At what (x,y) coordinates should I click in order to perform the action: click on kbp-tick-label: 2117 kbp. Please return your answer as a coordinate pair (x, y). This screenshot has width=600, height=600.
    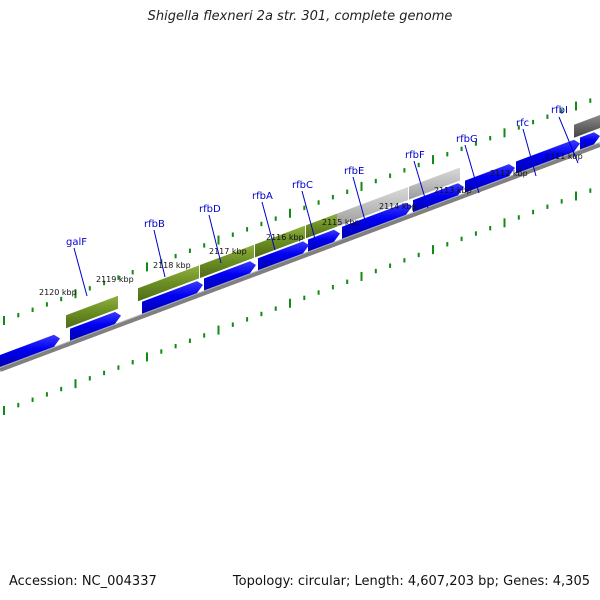
    Looking at the image, I should click on (228, 251).